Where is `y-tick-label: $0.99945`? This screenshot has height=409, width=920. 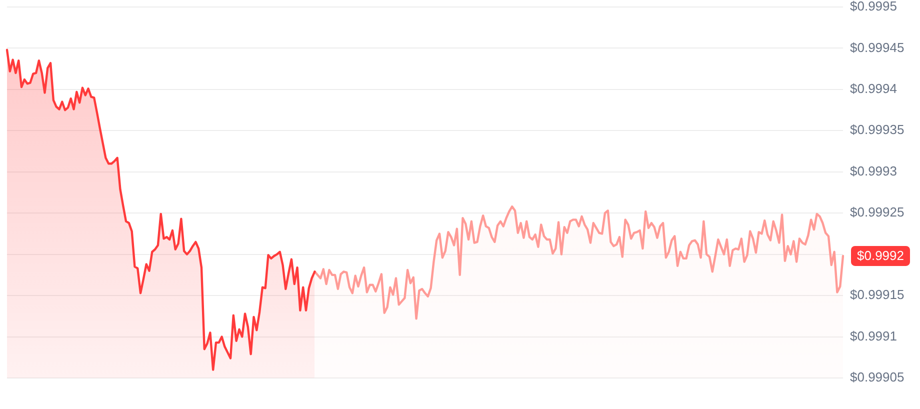
y-tick-label: $0.99945 is located at coordinates (877, 47).